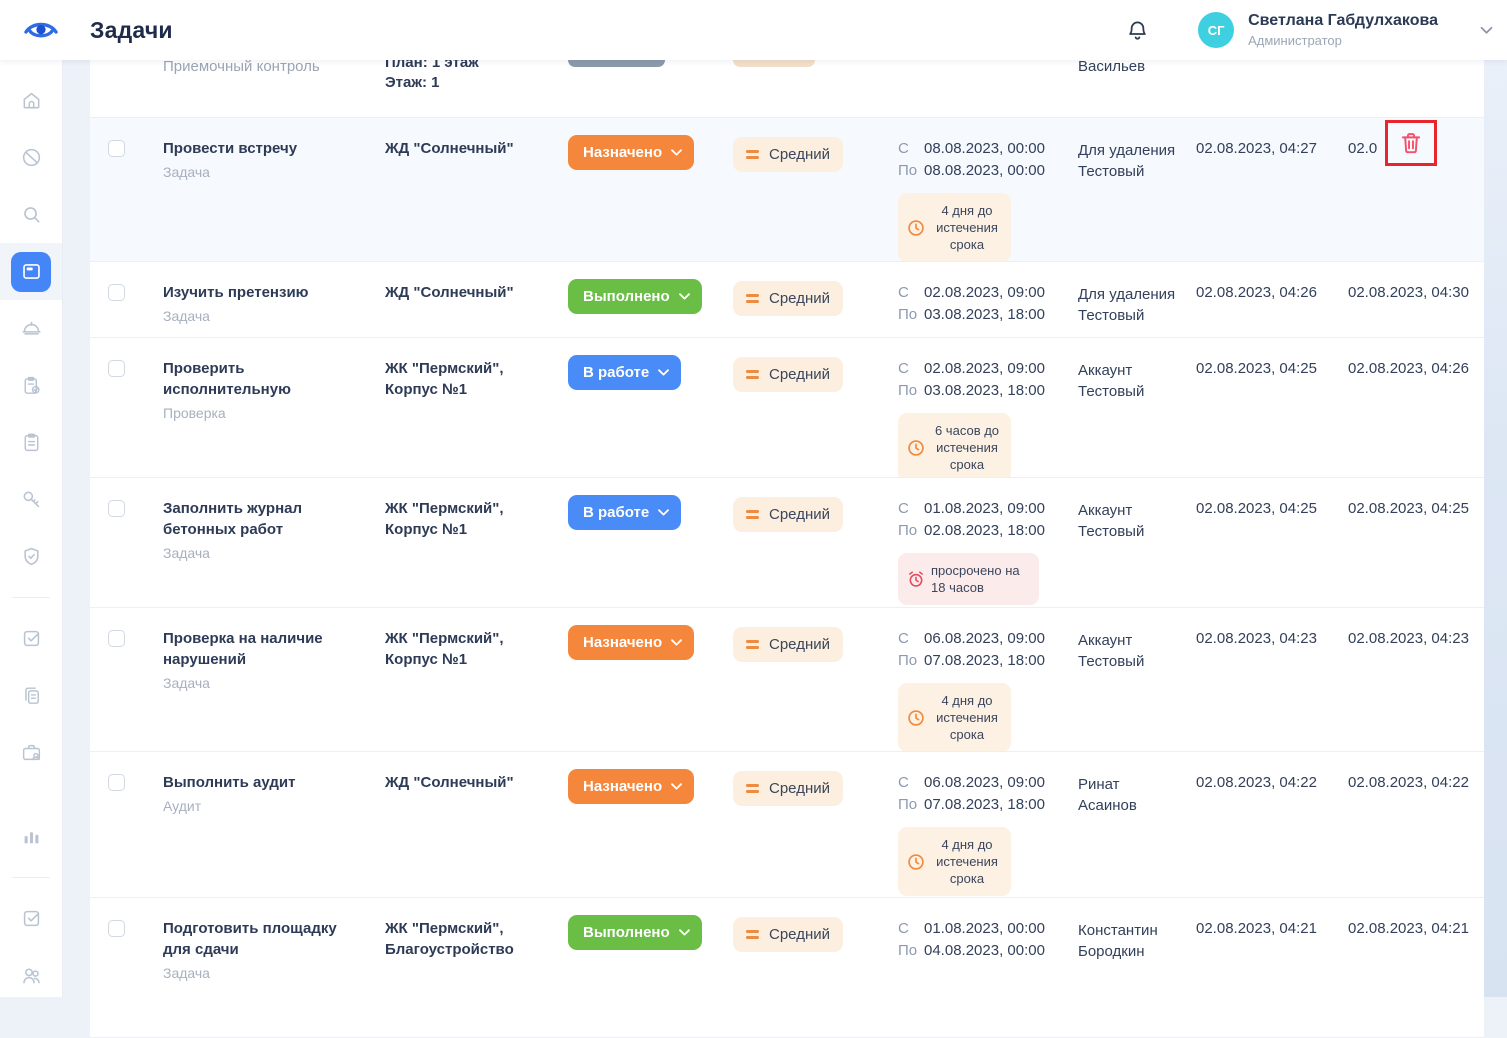 The width and height of the screenshot is (1507, 1038). I want to click on delete-trash-icon, so click(1411, 143).